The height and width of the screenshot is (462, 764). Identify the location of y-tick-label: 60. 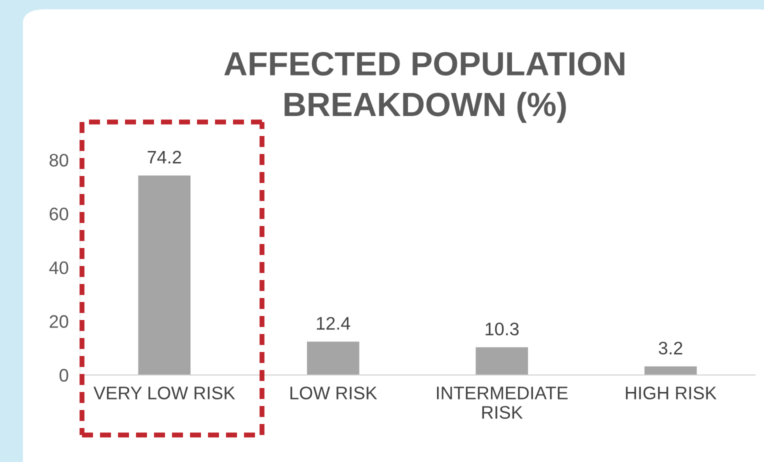
(59, 214).